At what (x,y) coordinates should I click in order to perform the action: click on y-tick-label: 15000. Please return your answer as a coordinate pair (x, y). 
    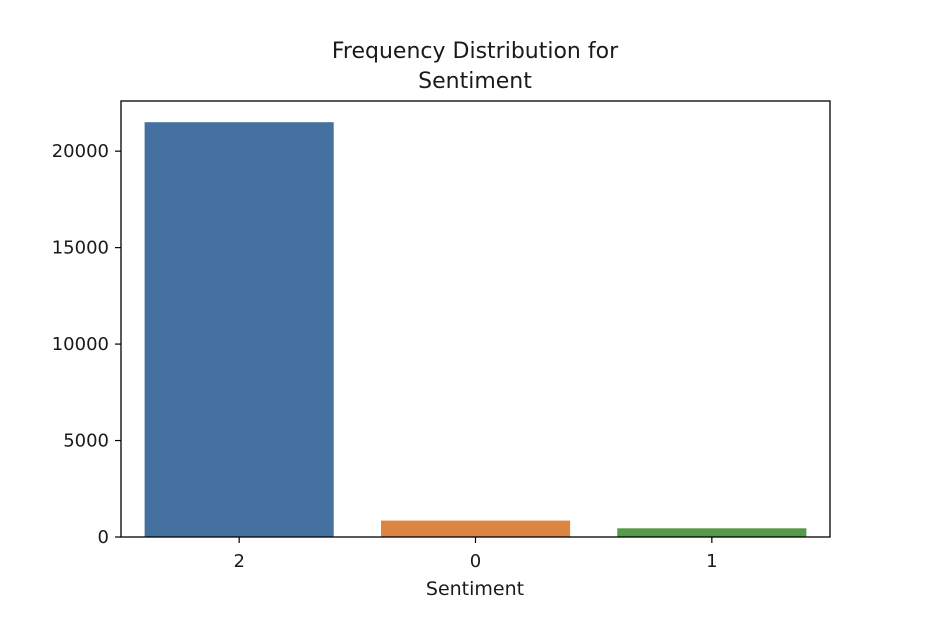
    Looking at the image, I should click on (80, 248).